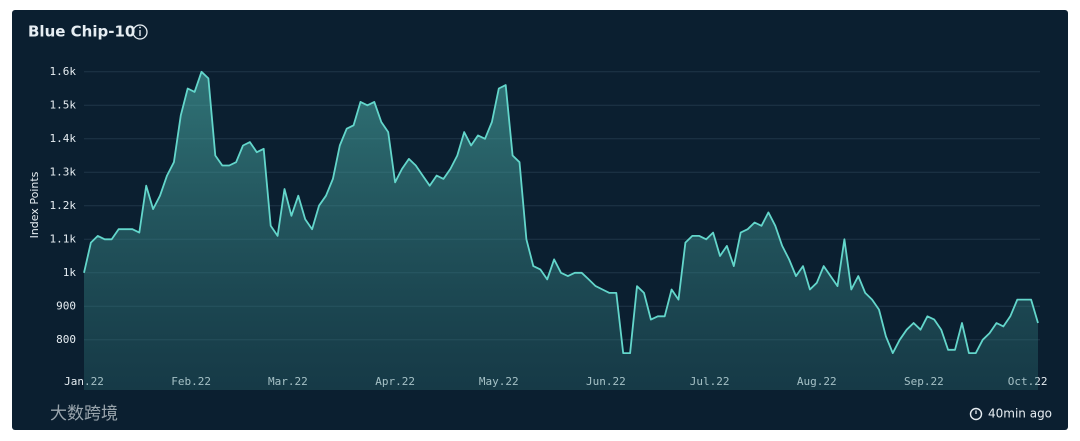 The height and width of the screenshot is (441, 1080). I want to click on y-tick-label: 800, so click(66, 339).